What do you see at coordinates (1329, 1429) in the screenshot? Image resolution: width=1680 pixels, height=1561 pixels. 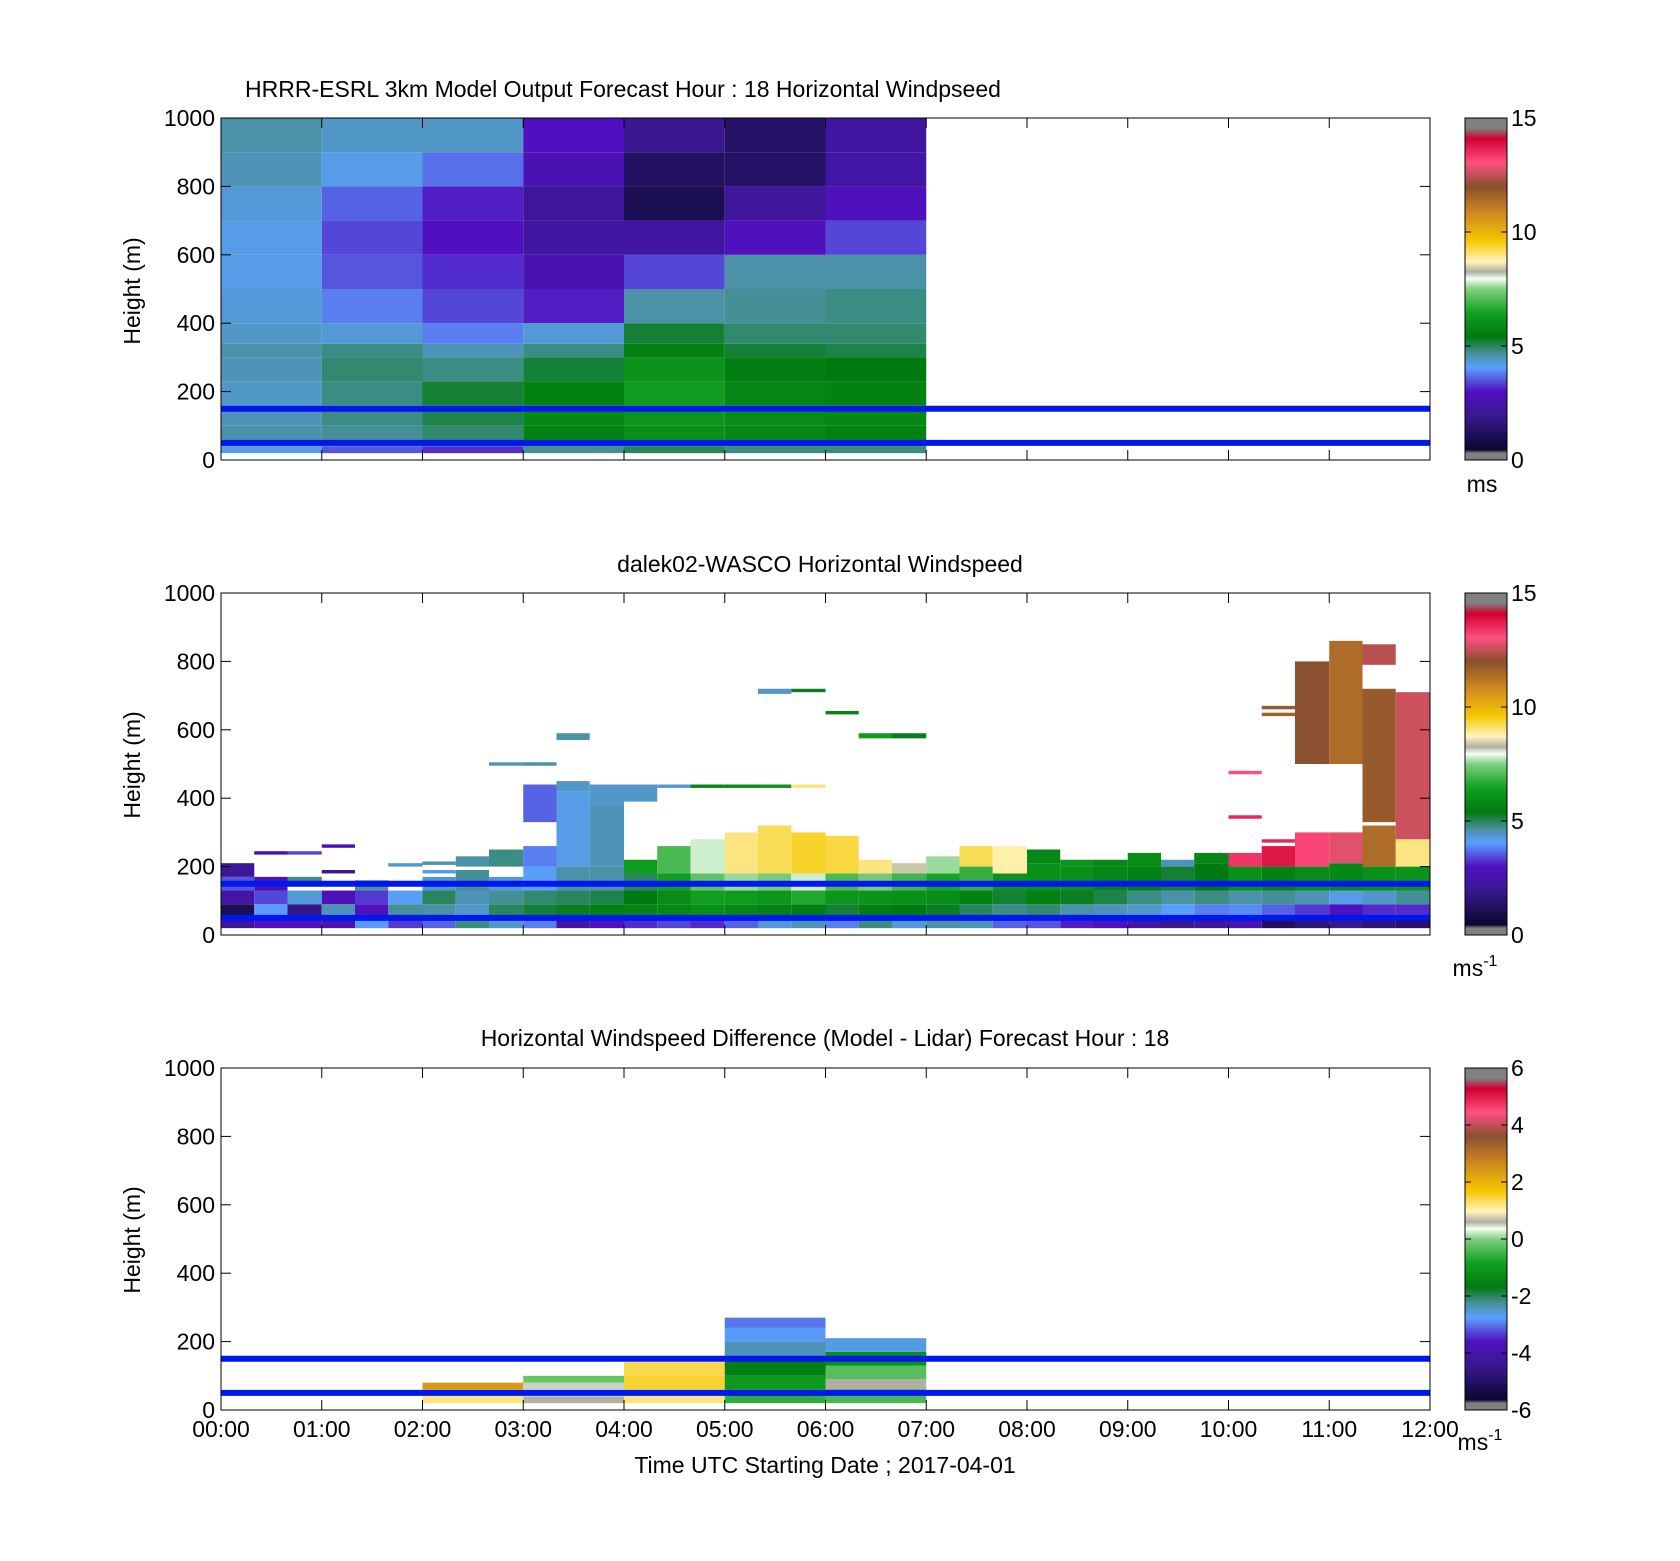 I see `x-tick-label: 11:00` at bounding box center [1329, 1429].